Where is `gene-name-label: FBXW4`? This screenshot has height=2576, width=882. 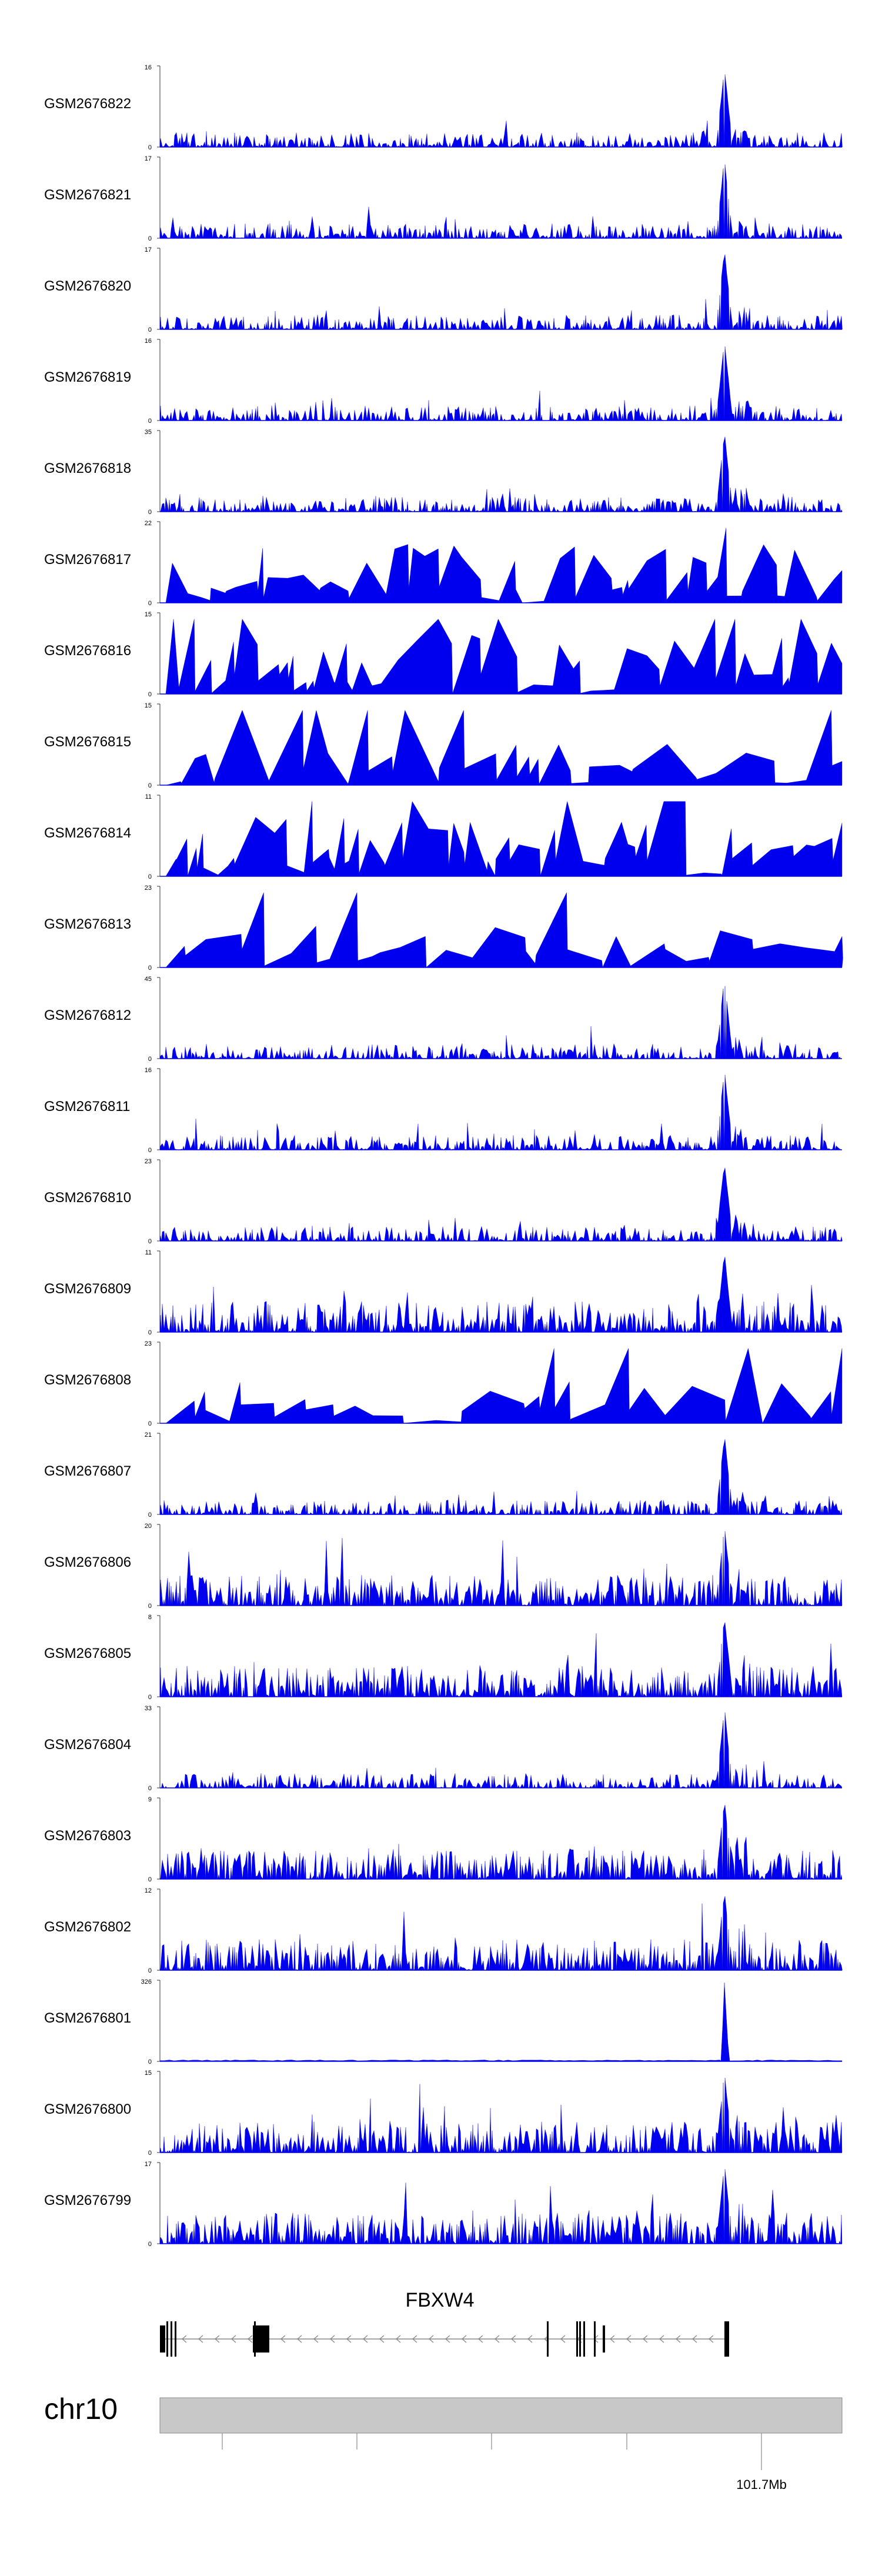
gene-name-label: FBXW4 is located at coordinates (439, 2300).